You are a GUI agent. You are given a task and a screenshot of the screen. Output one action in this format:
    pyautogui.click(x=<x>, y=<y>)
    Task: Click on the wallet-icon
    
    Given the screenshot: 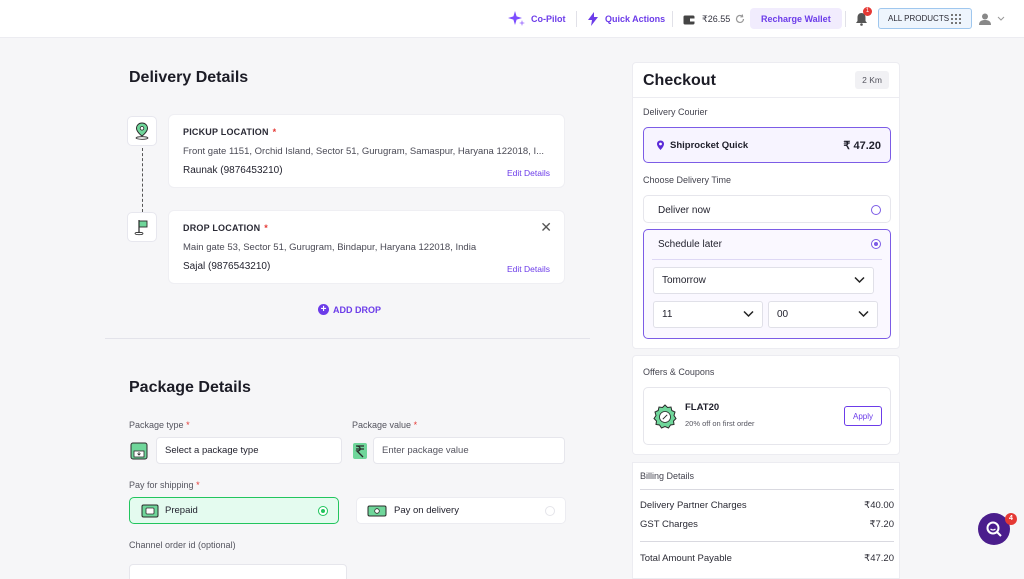 What is the action you would take?
    pyautogui.click(x=689, y=19)
    